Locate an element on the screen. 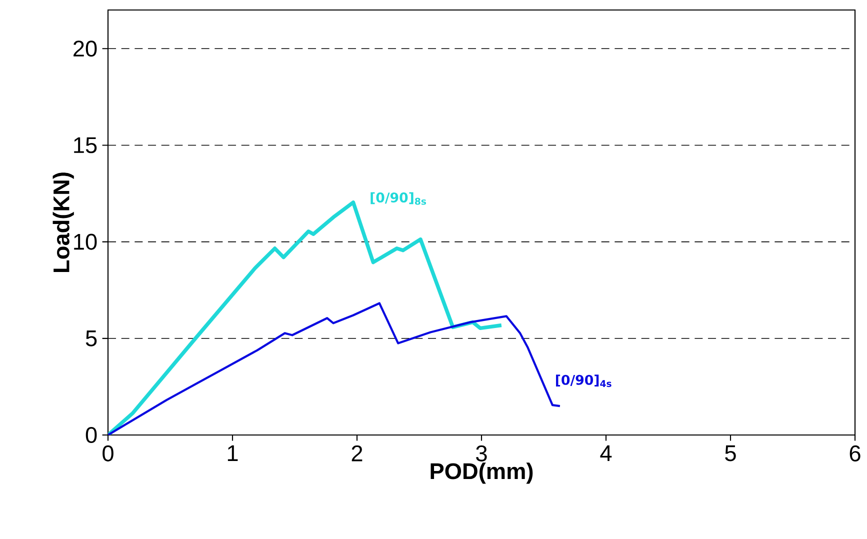 This screenshot has height=539, width=867. x-tick-label: 6 is located at coordinates (855, 453).